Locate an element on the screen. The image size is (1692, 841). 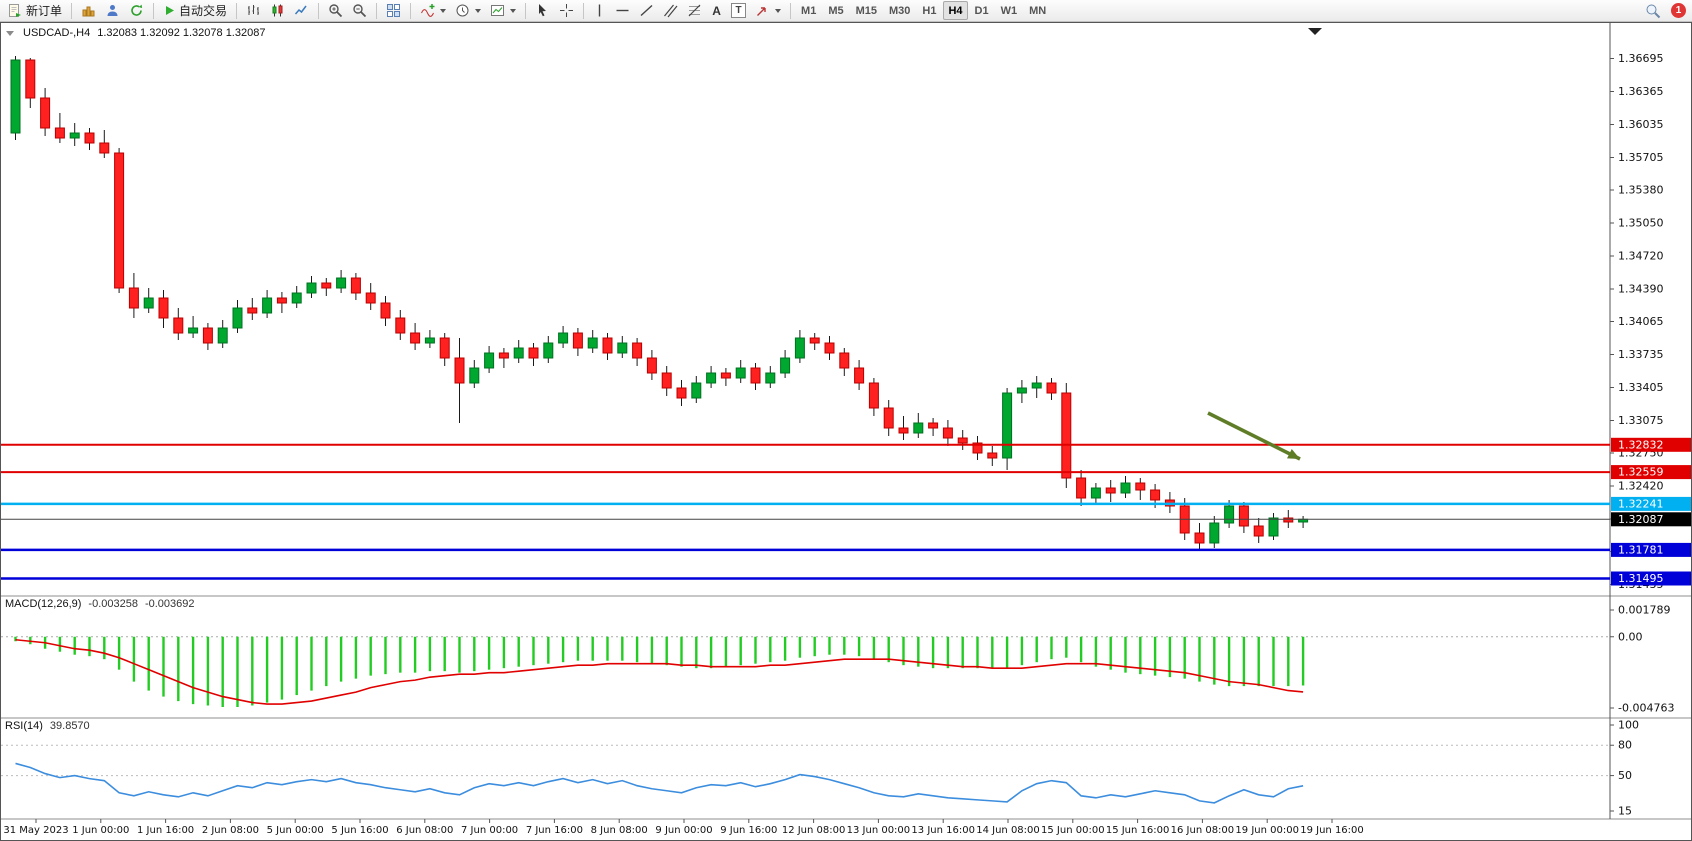
navigator-button is located at coordinates (136, 10).